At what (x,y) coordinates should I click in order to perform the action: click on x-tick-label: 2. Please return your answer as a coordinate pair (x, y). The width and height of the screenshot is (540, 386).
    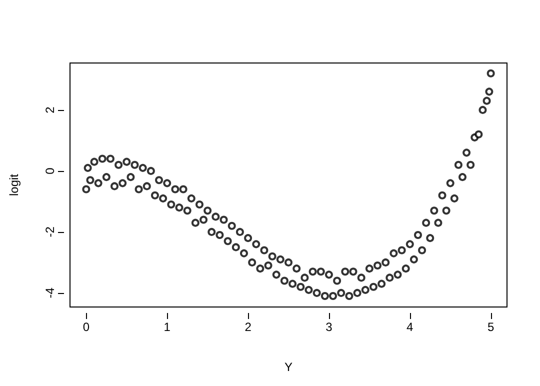
    Looking at the image, I should click on (248, 327).